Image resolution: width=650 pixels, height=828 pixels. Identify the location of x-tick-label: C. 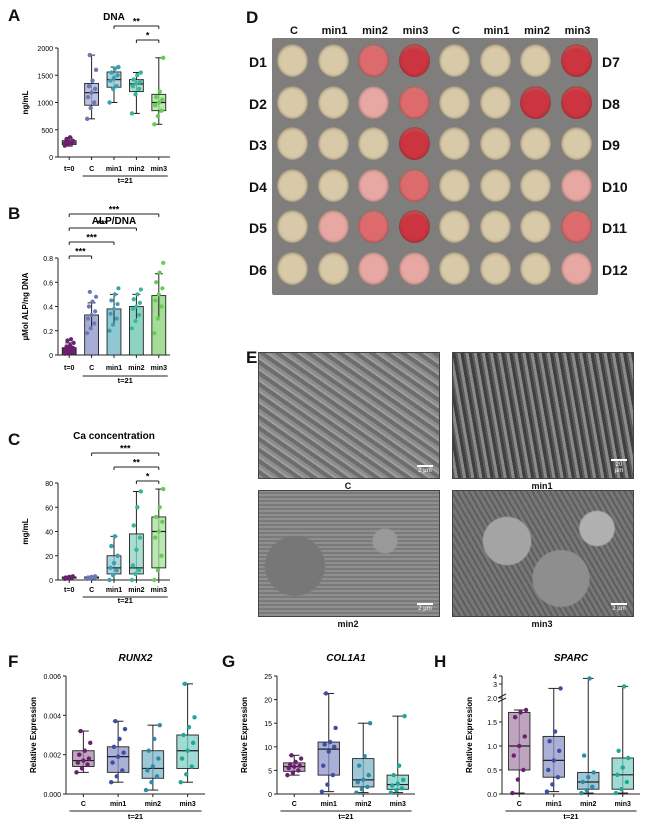
(83, 804).